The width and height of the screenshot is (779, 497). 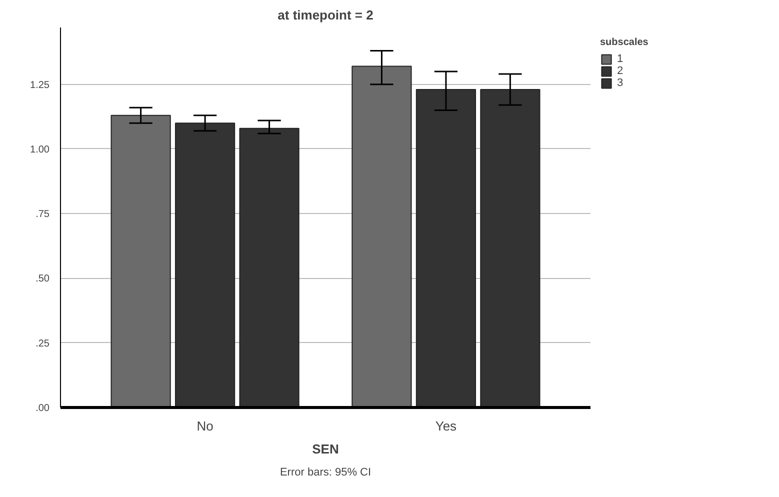 I want to click on y-tick-label: 1.00, so click(x=40, y=150).